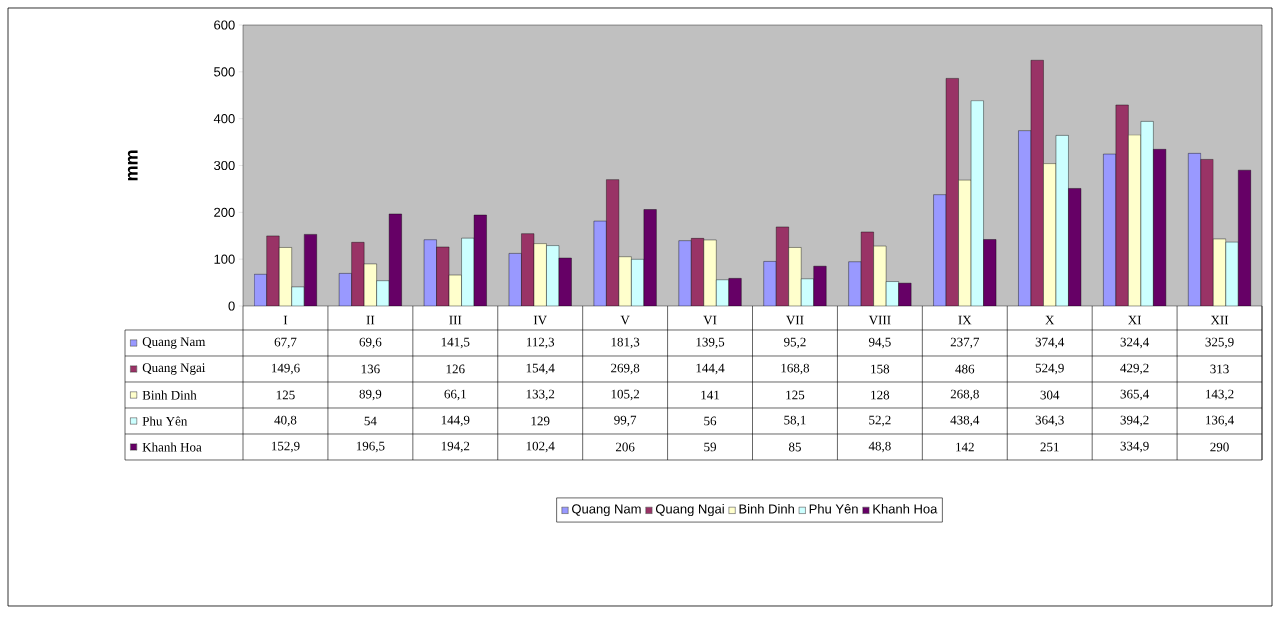 This screenshot has width=1282, height=620. Describe the element at coordinates (710, 369) in the screenshot. I see `data-label: 144,4` at that location.